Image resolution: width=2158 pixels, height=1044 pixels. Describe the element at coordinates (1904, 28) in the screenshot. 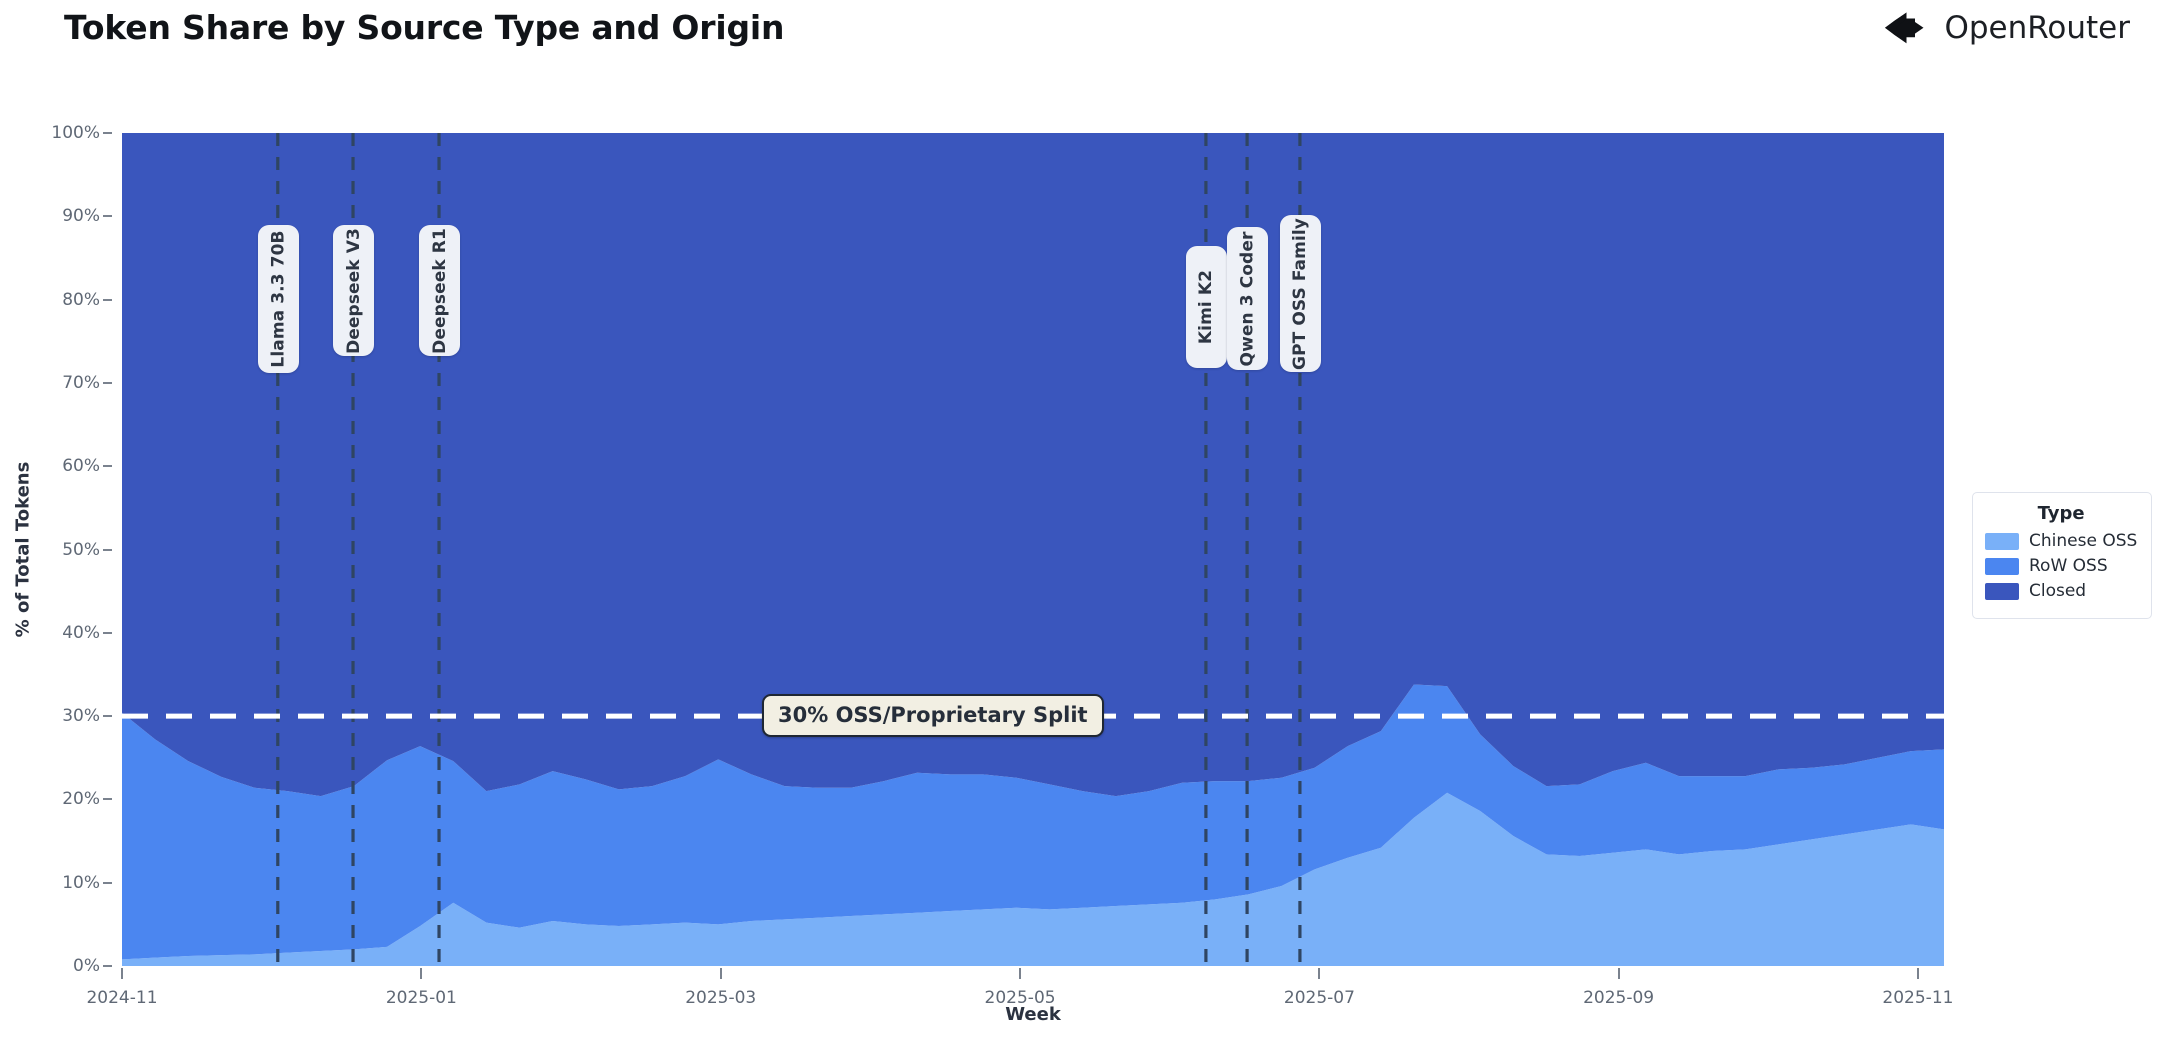

I see `openrouter-chevron-arrow-icon` at that location.